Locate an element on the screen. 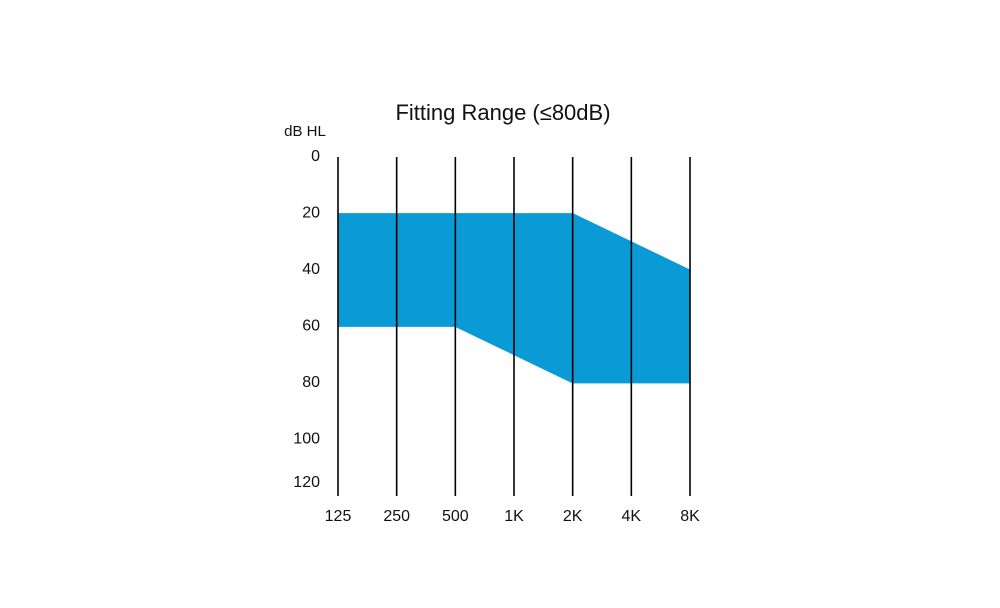 The width and height of the screenshot is (1000, 608). y-tick-label: 80 is located at coordinates (311, 382).